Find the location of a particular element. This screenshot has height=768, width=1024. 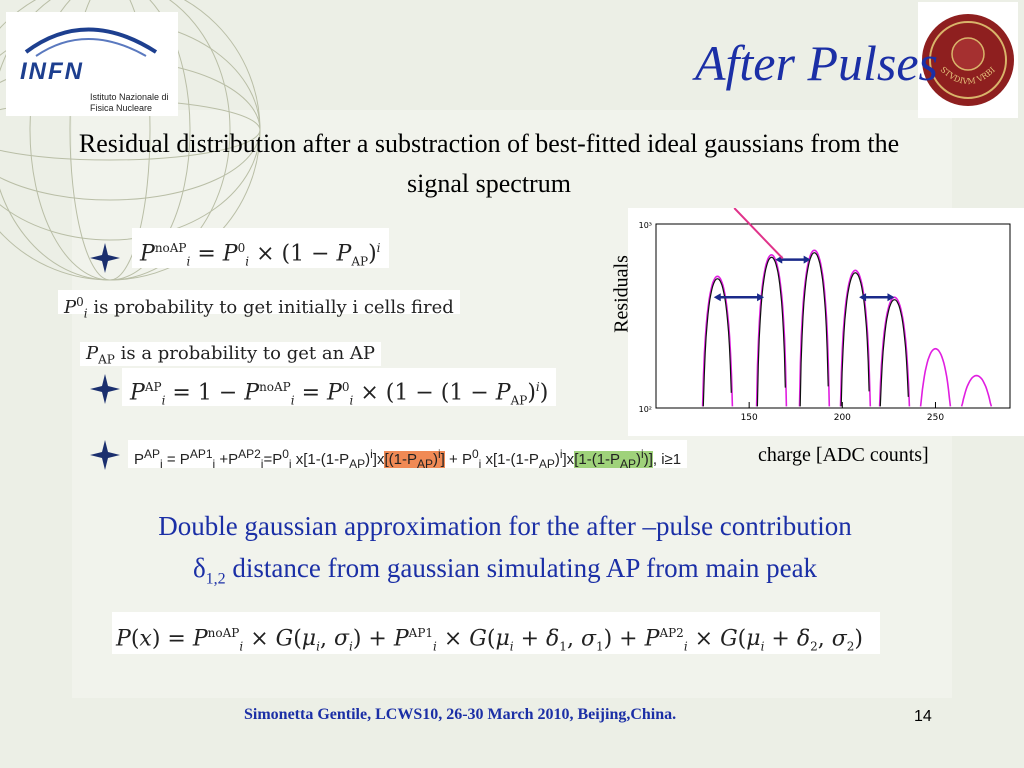

chart-canvas: 10³ 10² 150 200 250 is located at coordinates (825, 315).